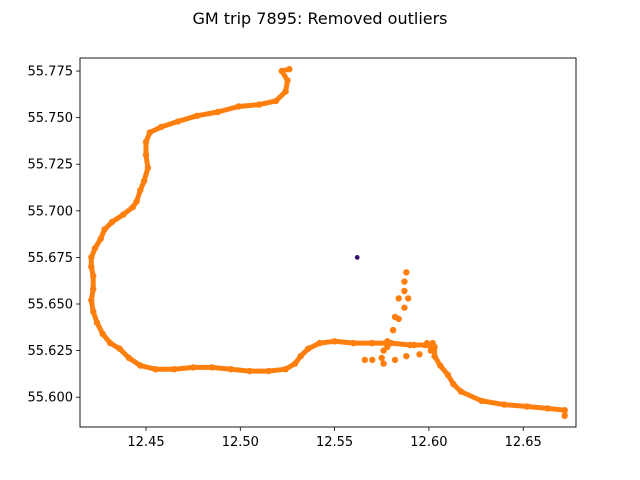 The width and height of the screenshot is (640, 480). What do you see at coordinates (51, 165) in the screenshot?
I see `y-tick-label: 55.725` at bounding box center [51, 165].